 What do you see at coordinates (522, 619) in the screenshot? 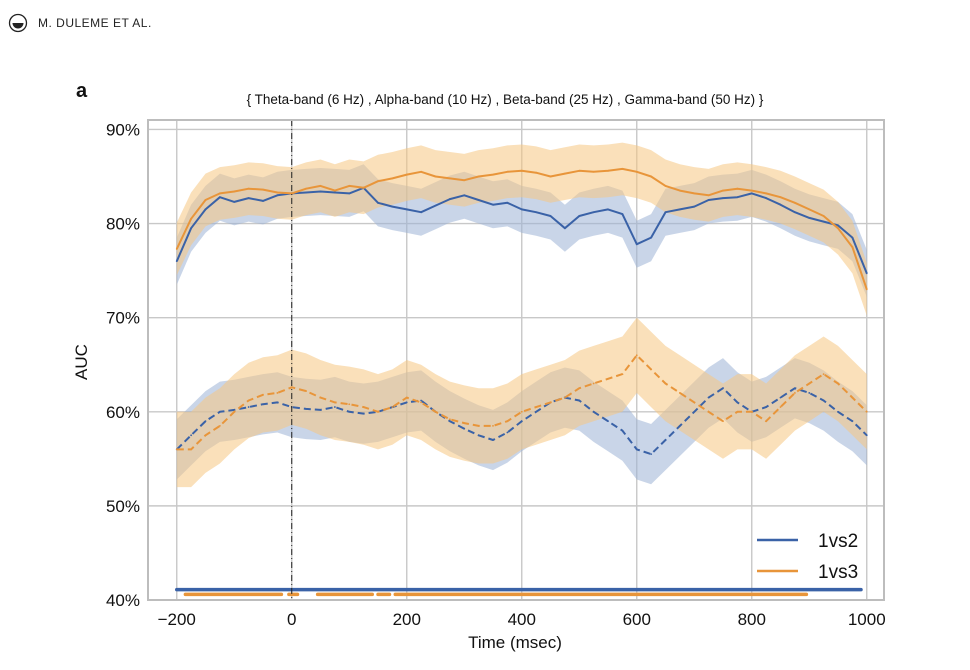
I see `x-tick-label: 400` at bounding box center [522, 619].